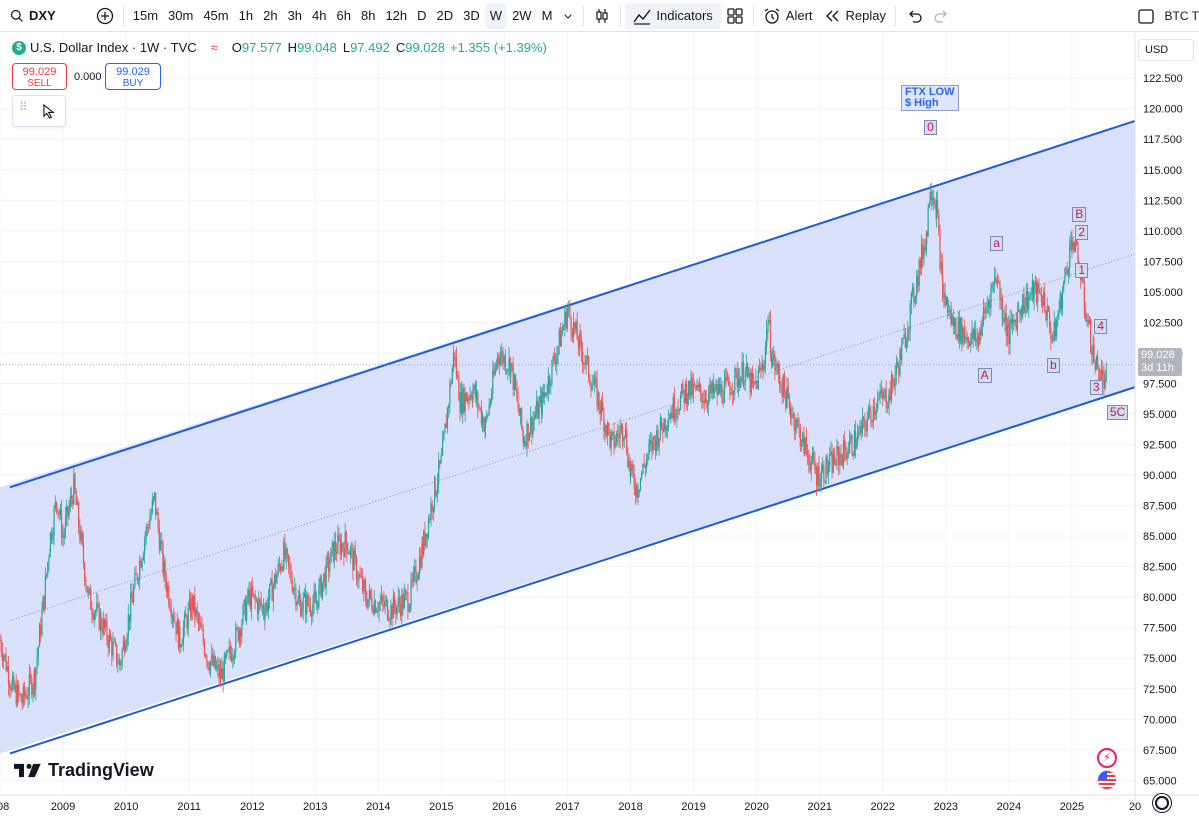 This screenshot has height=816, width=1199. I want to click on interval-3d: 3D, so click(471, 15).